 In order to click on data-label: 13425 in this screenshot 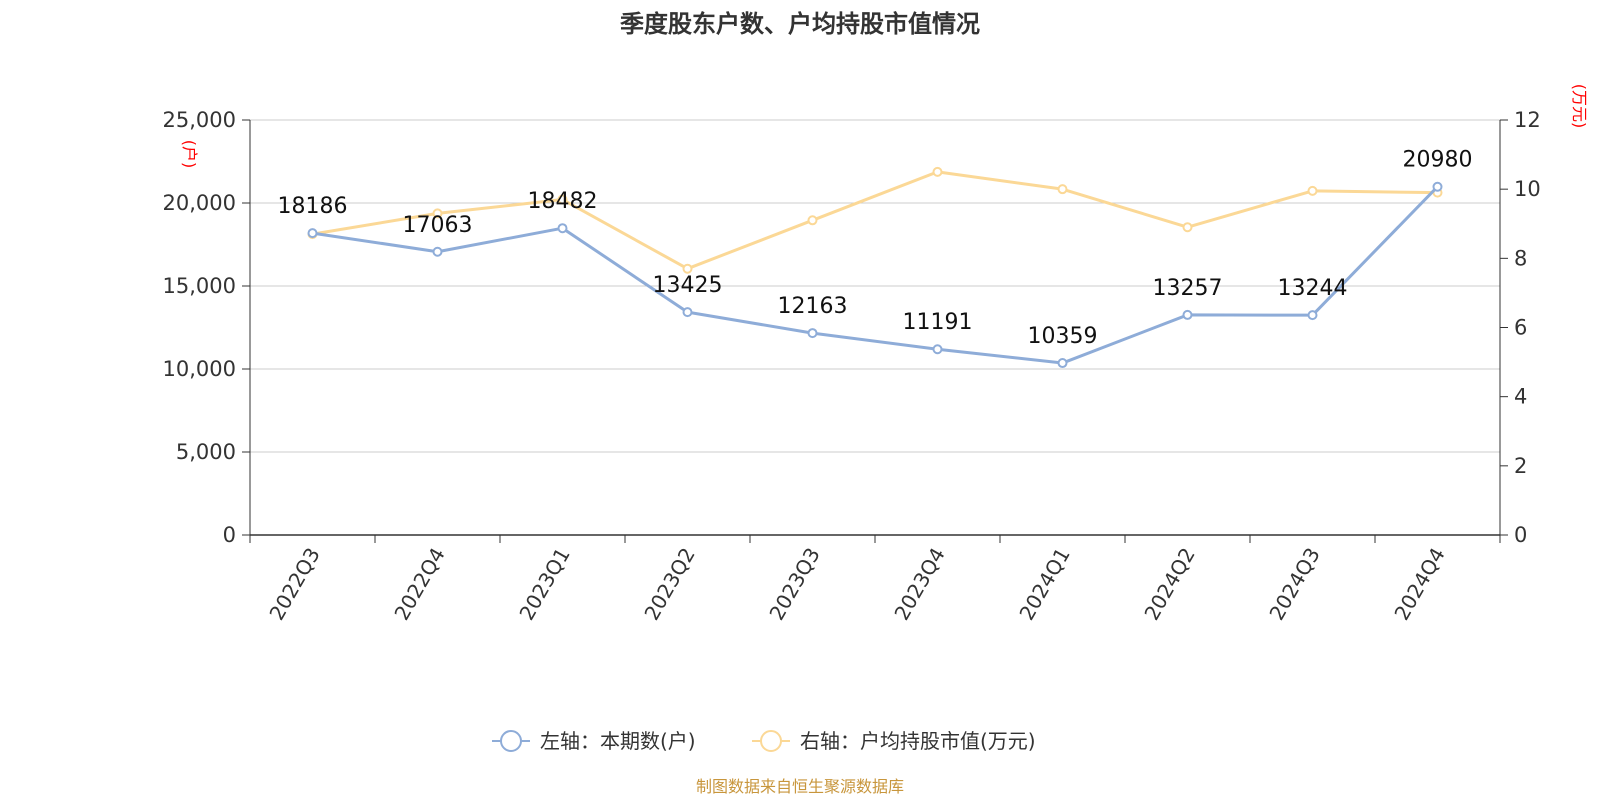, I will do `click(688, 285)`.